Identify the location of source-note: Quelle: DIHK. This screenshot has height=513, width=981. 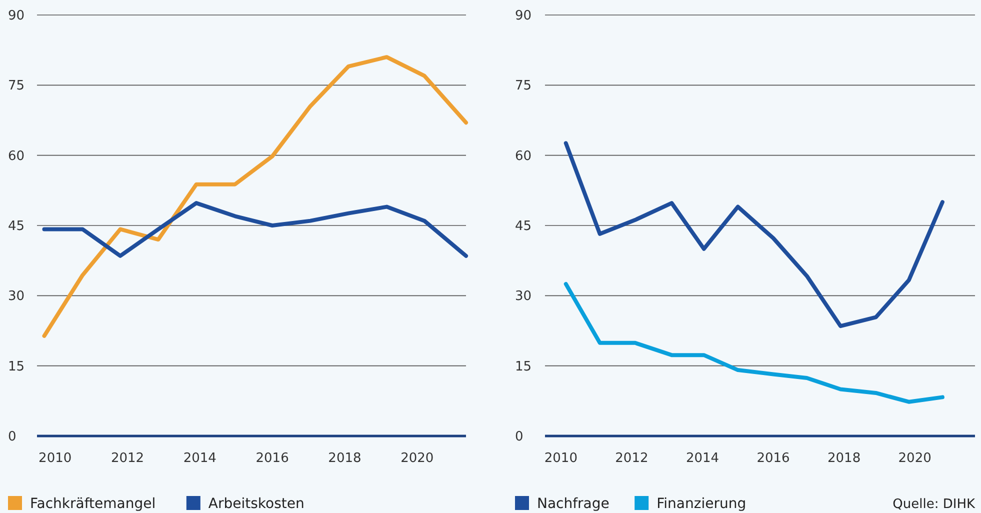
(934, 504).